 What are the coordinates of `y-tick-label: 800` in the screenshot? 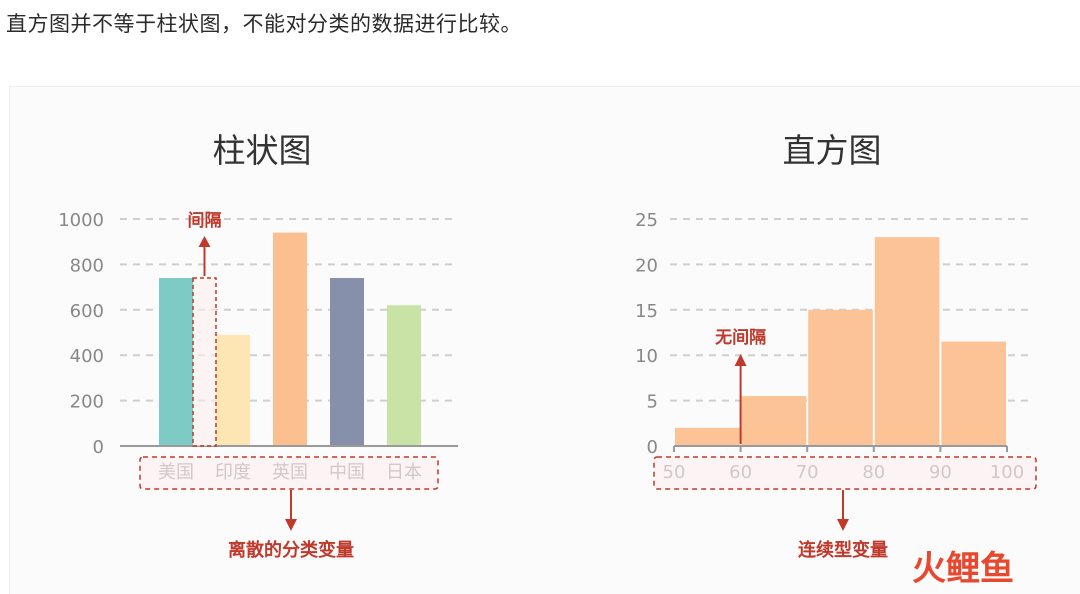 It's located at (87, 265).